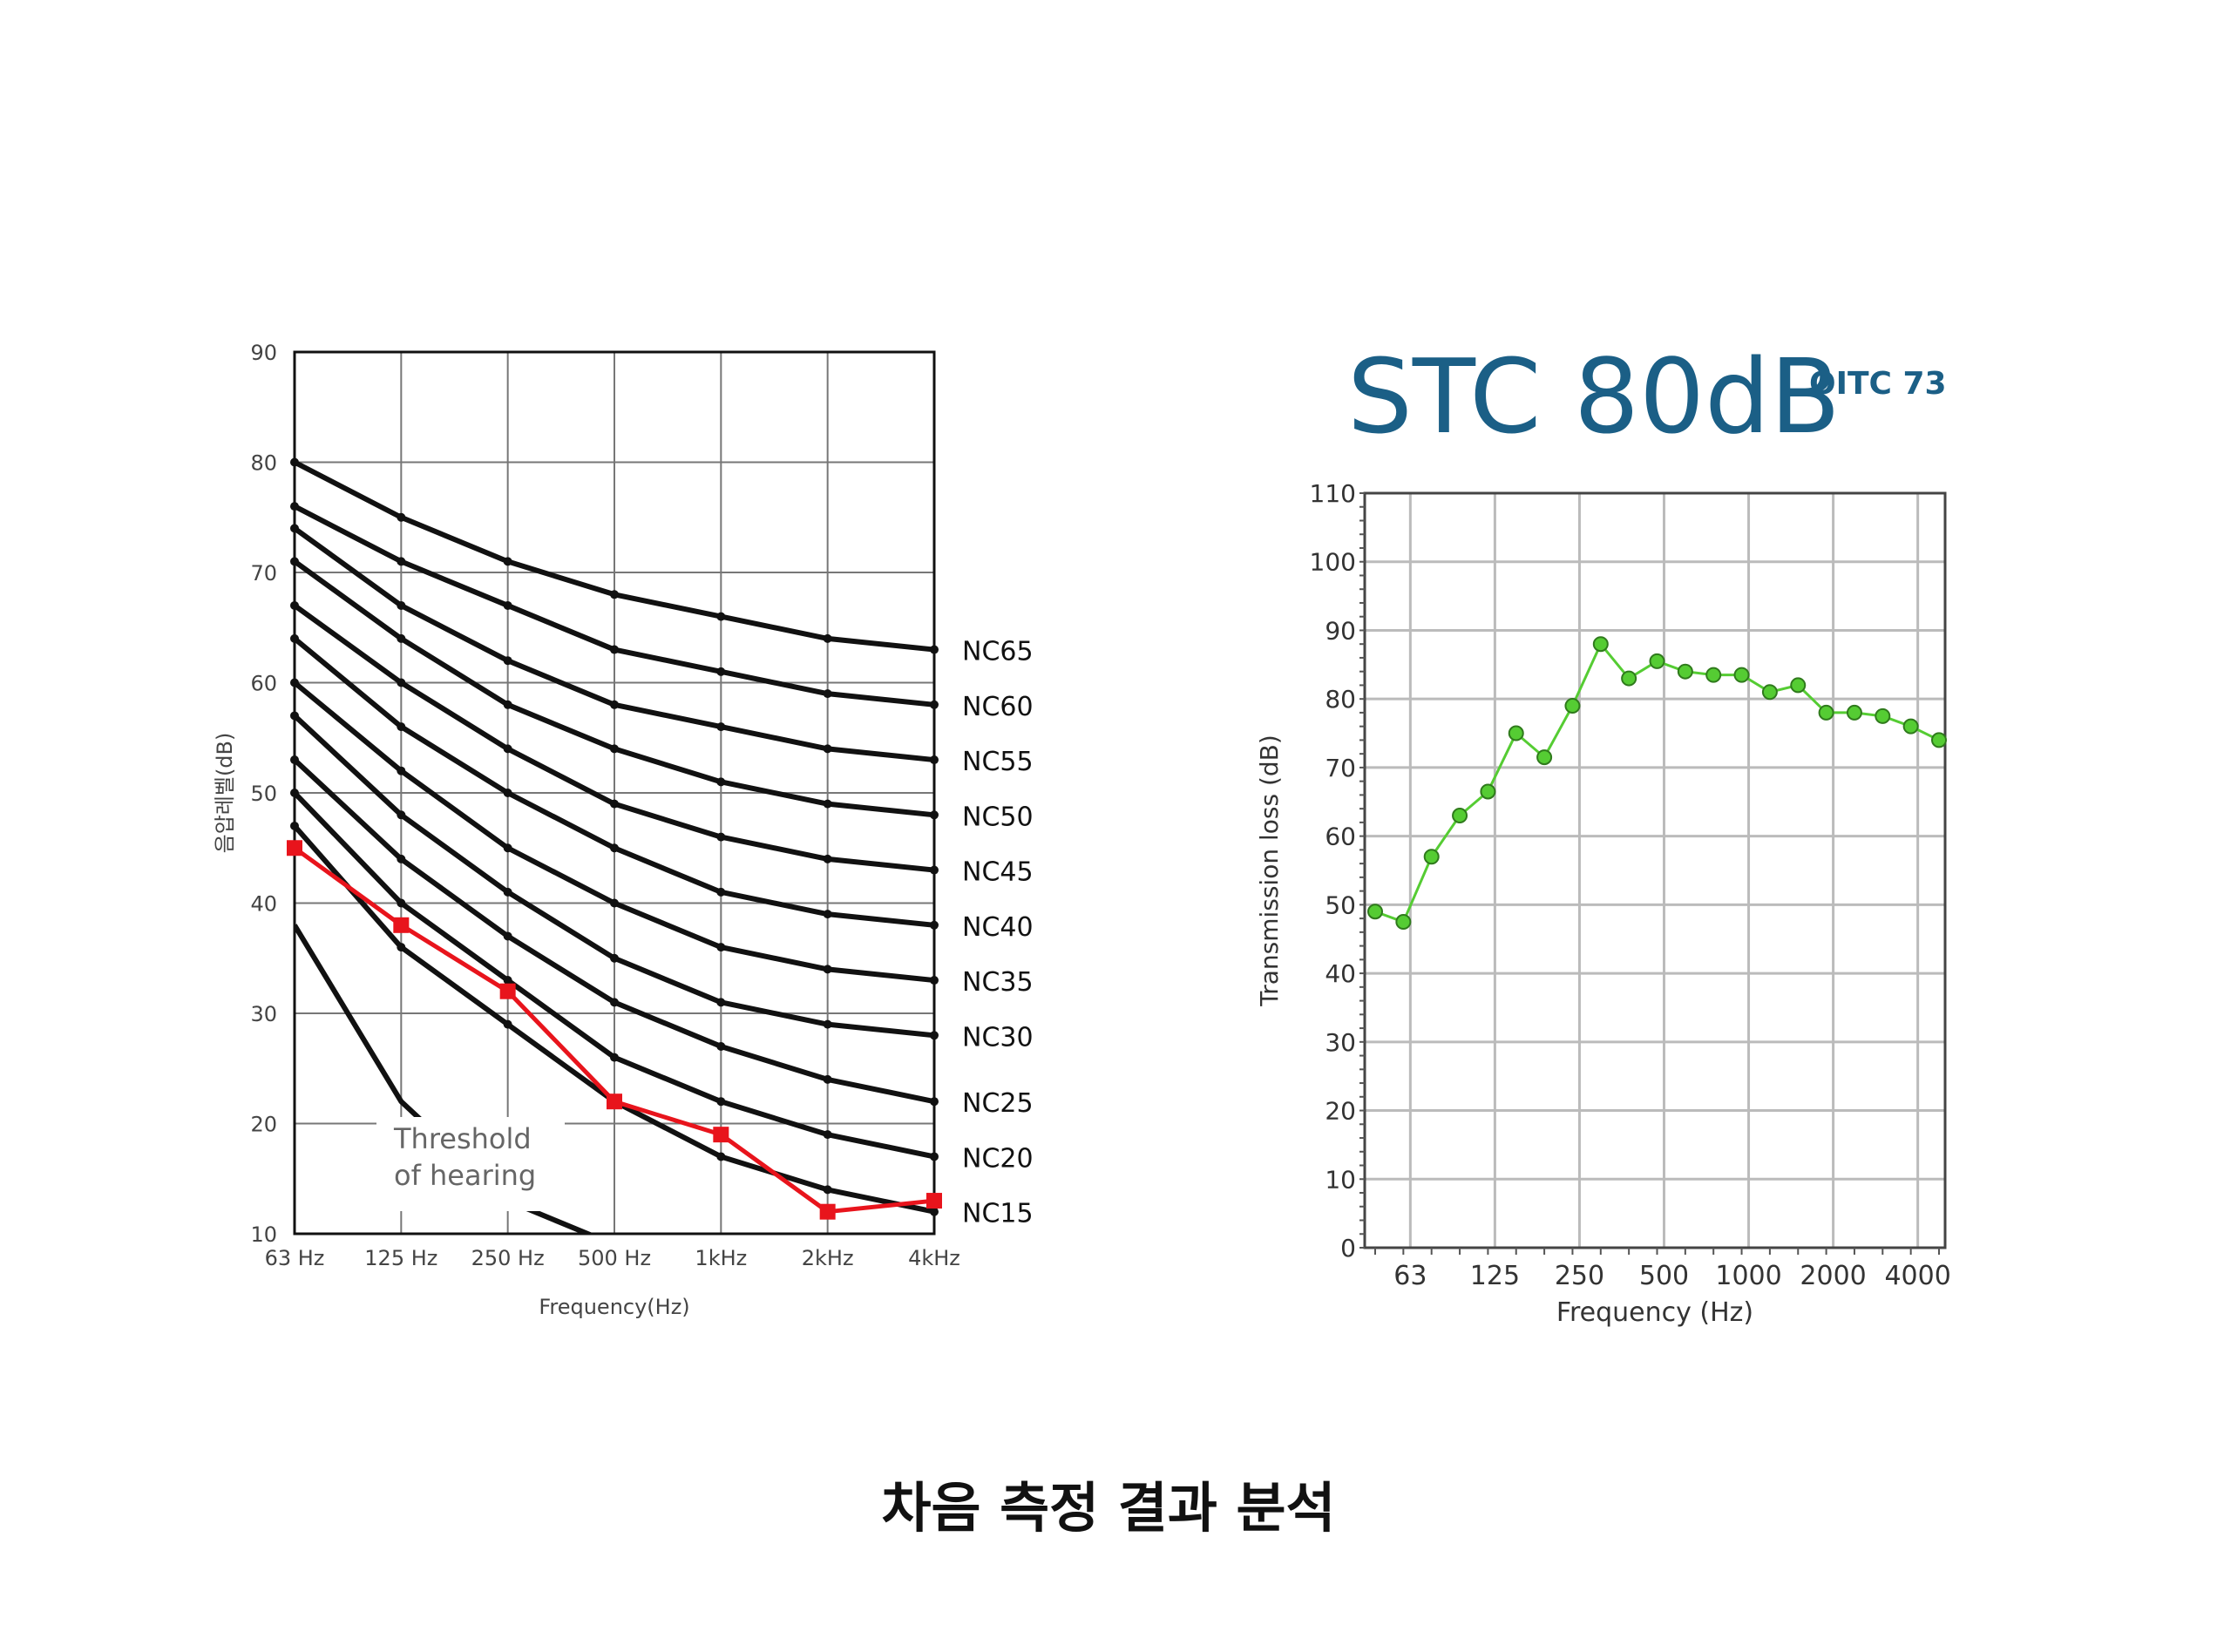  What do you see at coordinates (263, 904) in the screenshot?
I see `y-tick-label: 40` at bounding box center [263, 904].